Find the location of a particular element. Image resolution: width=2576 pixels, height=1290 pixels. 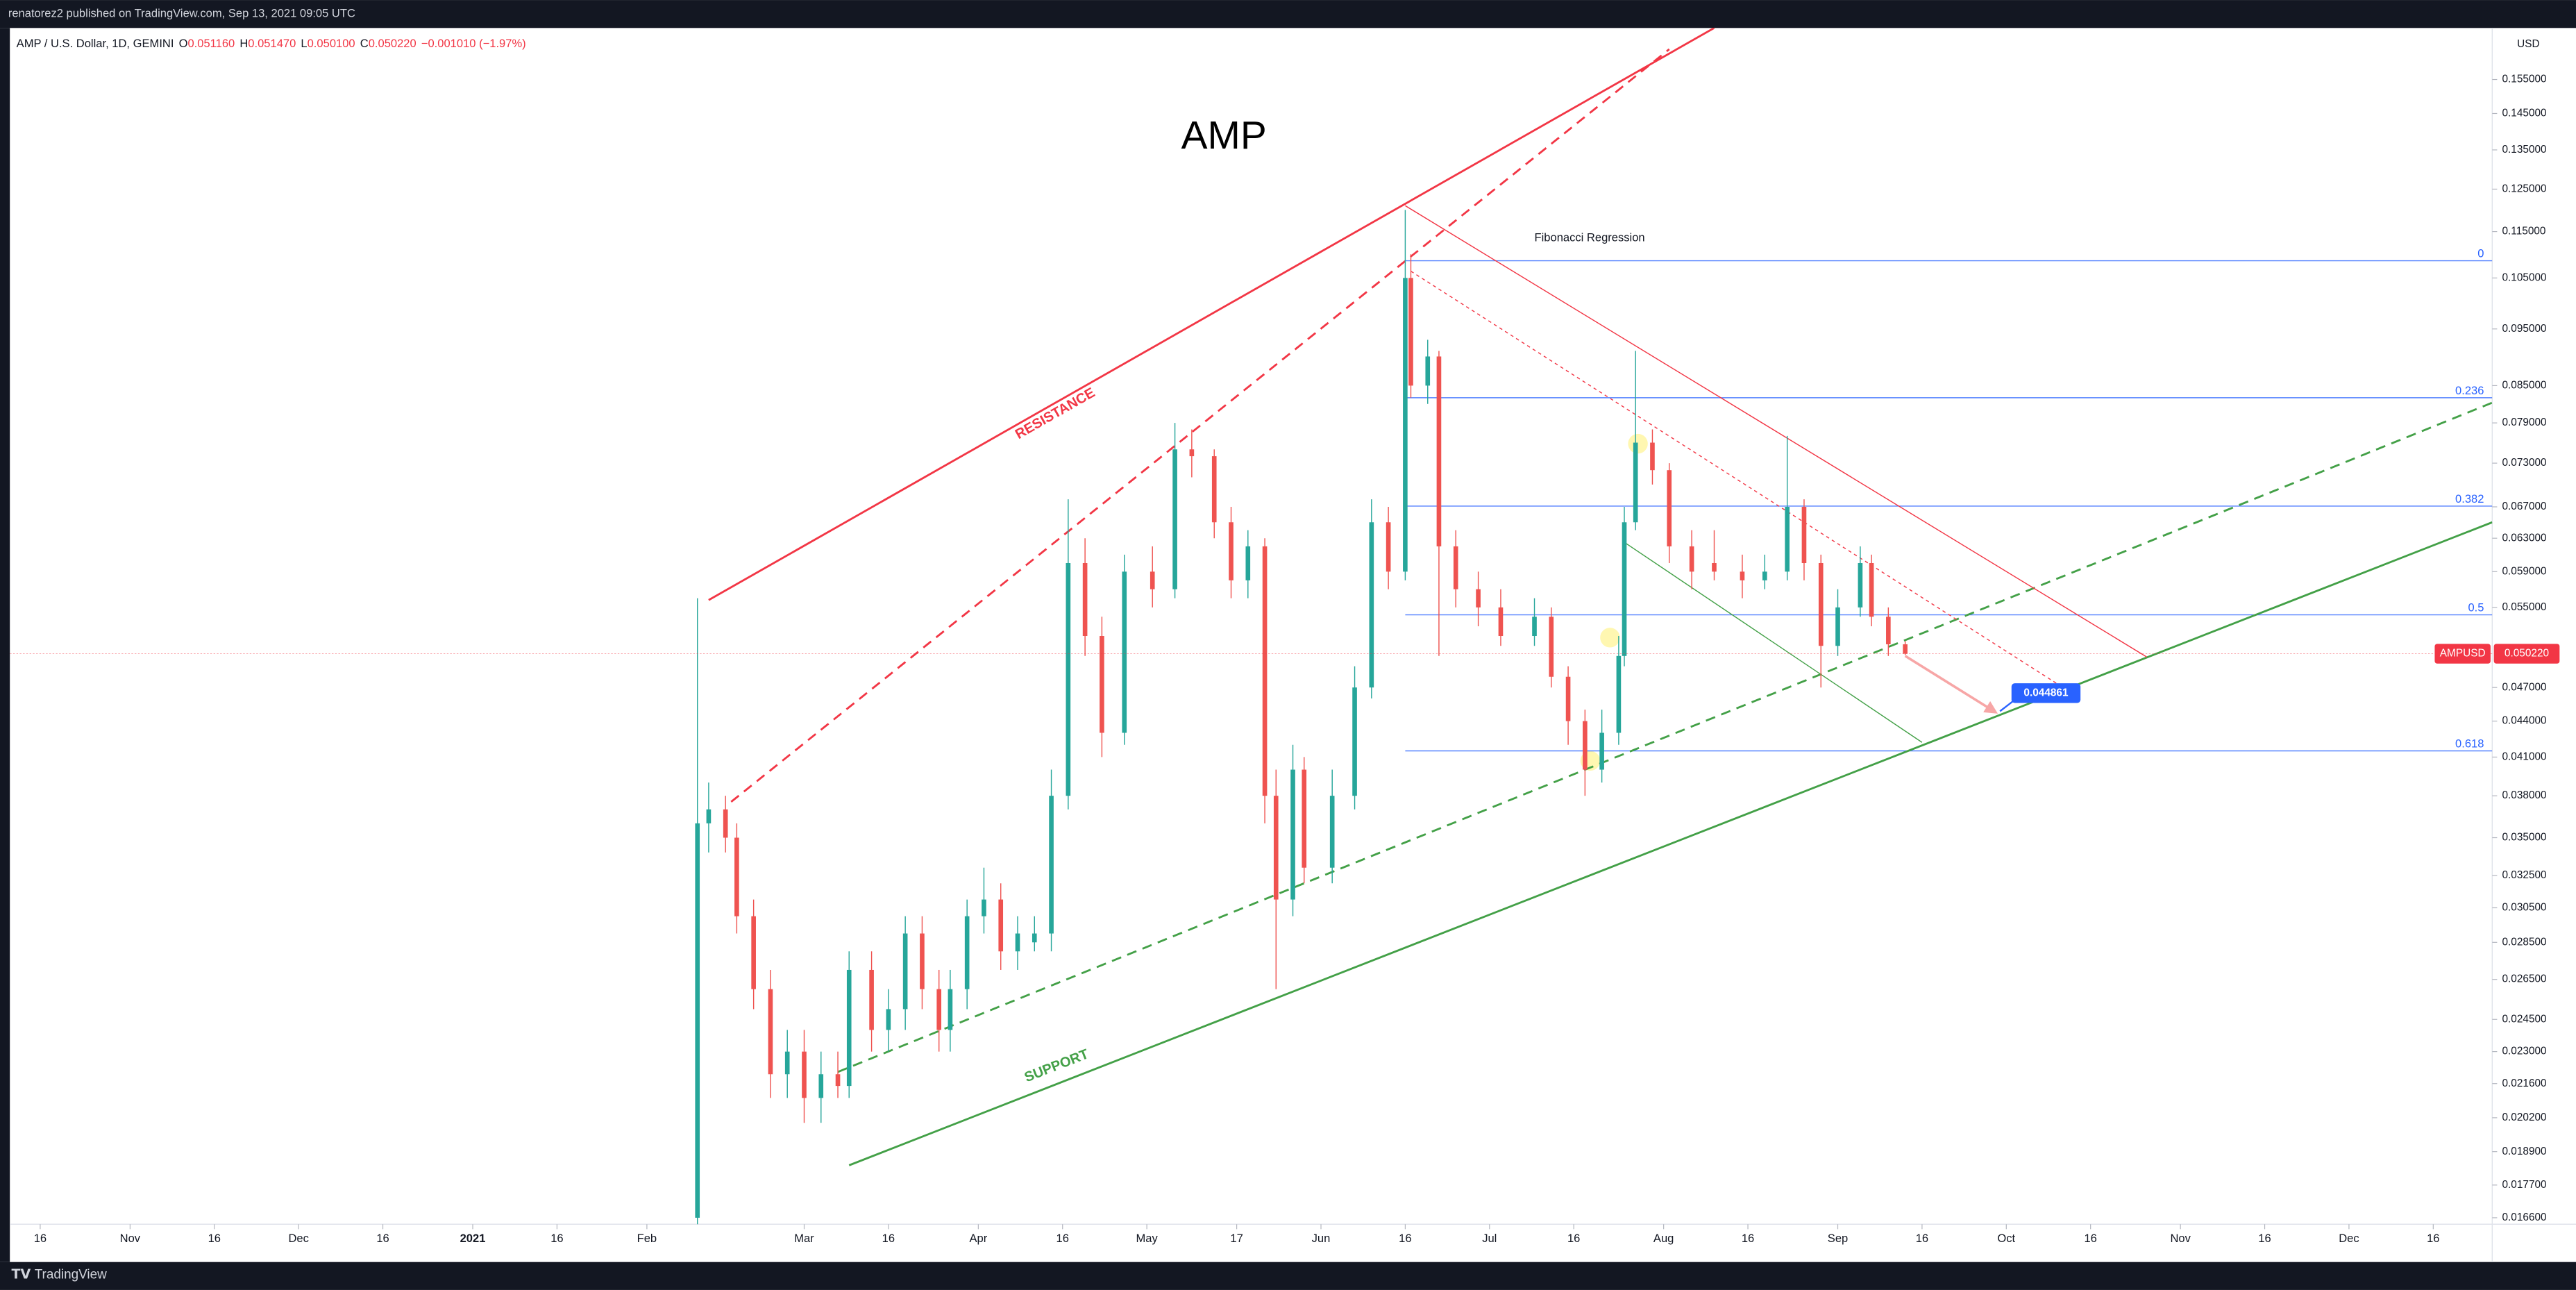

symbol-high: 0.051470 is located at coordinates (272, 43).